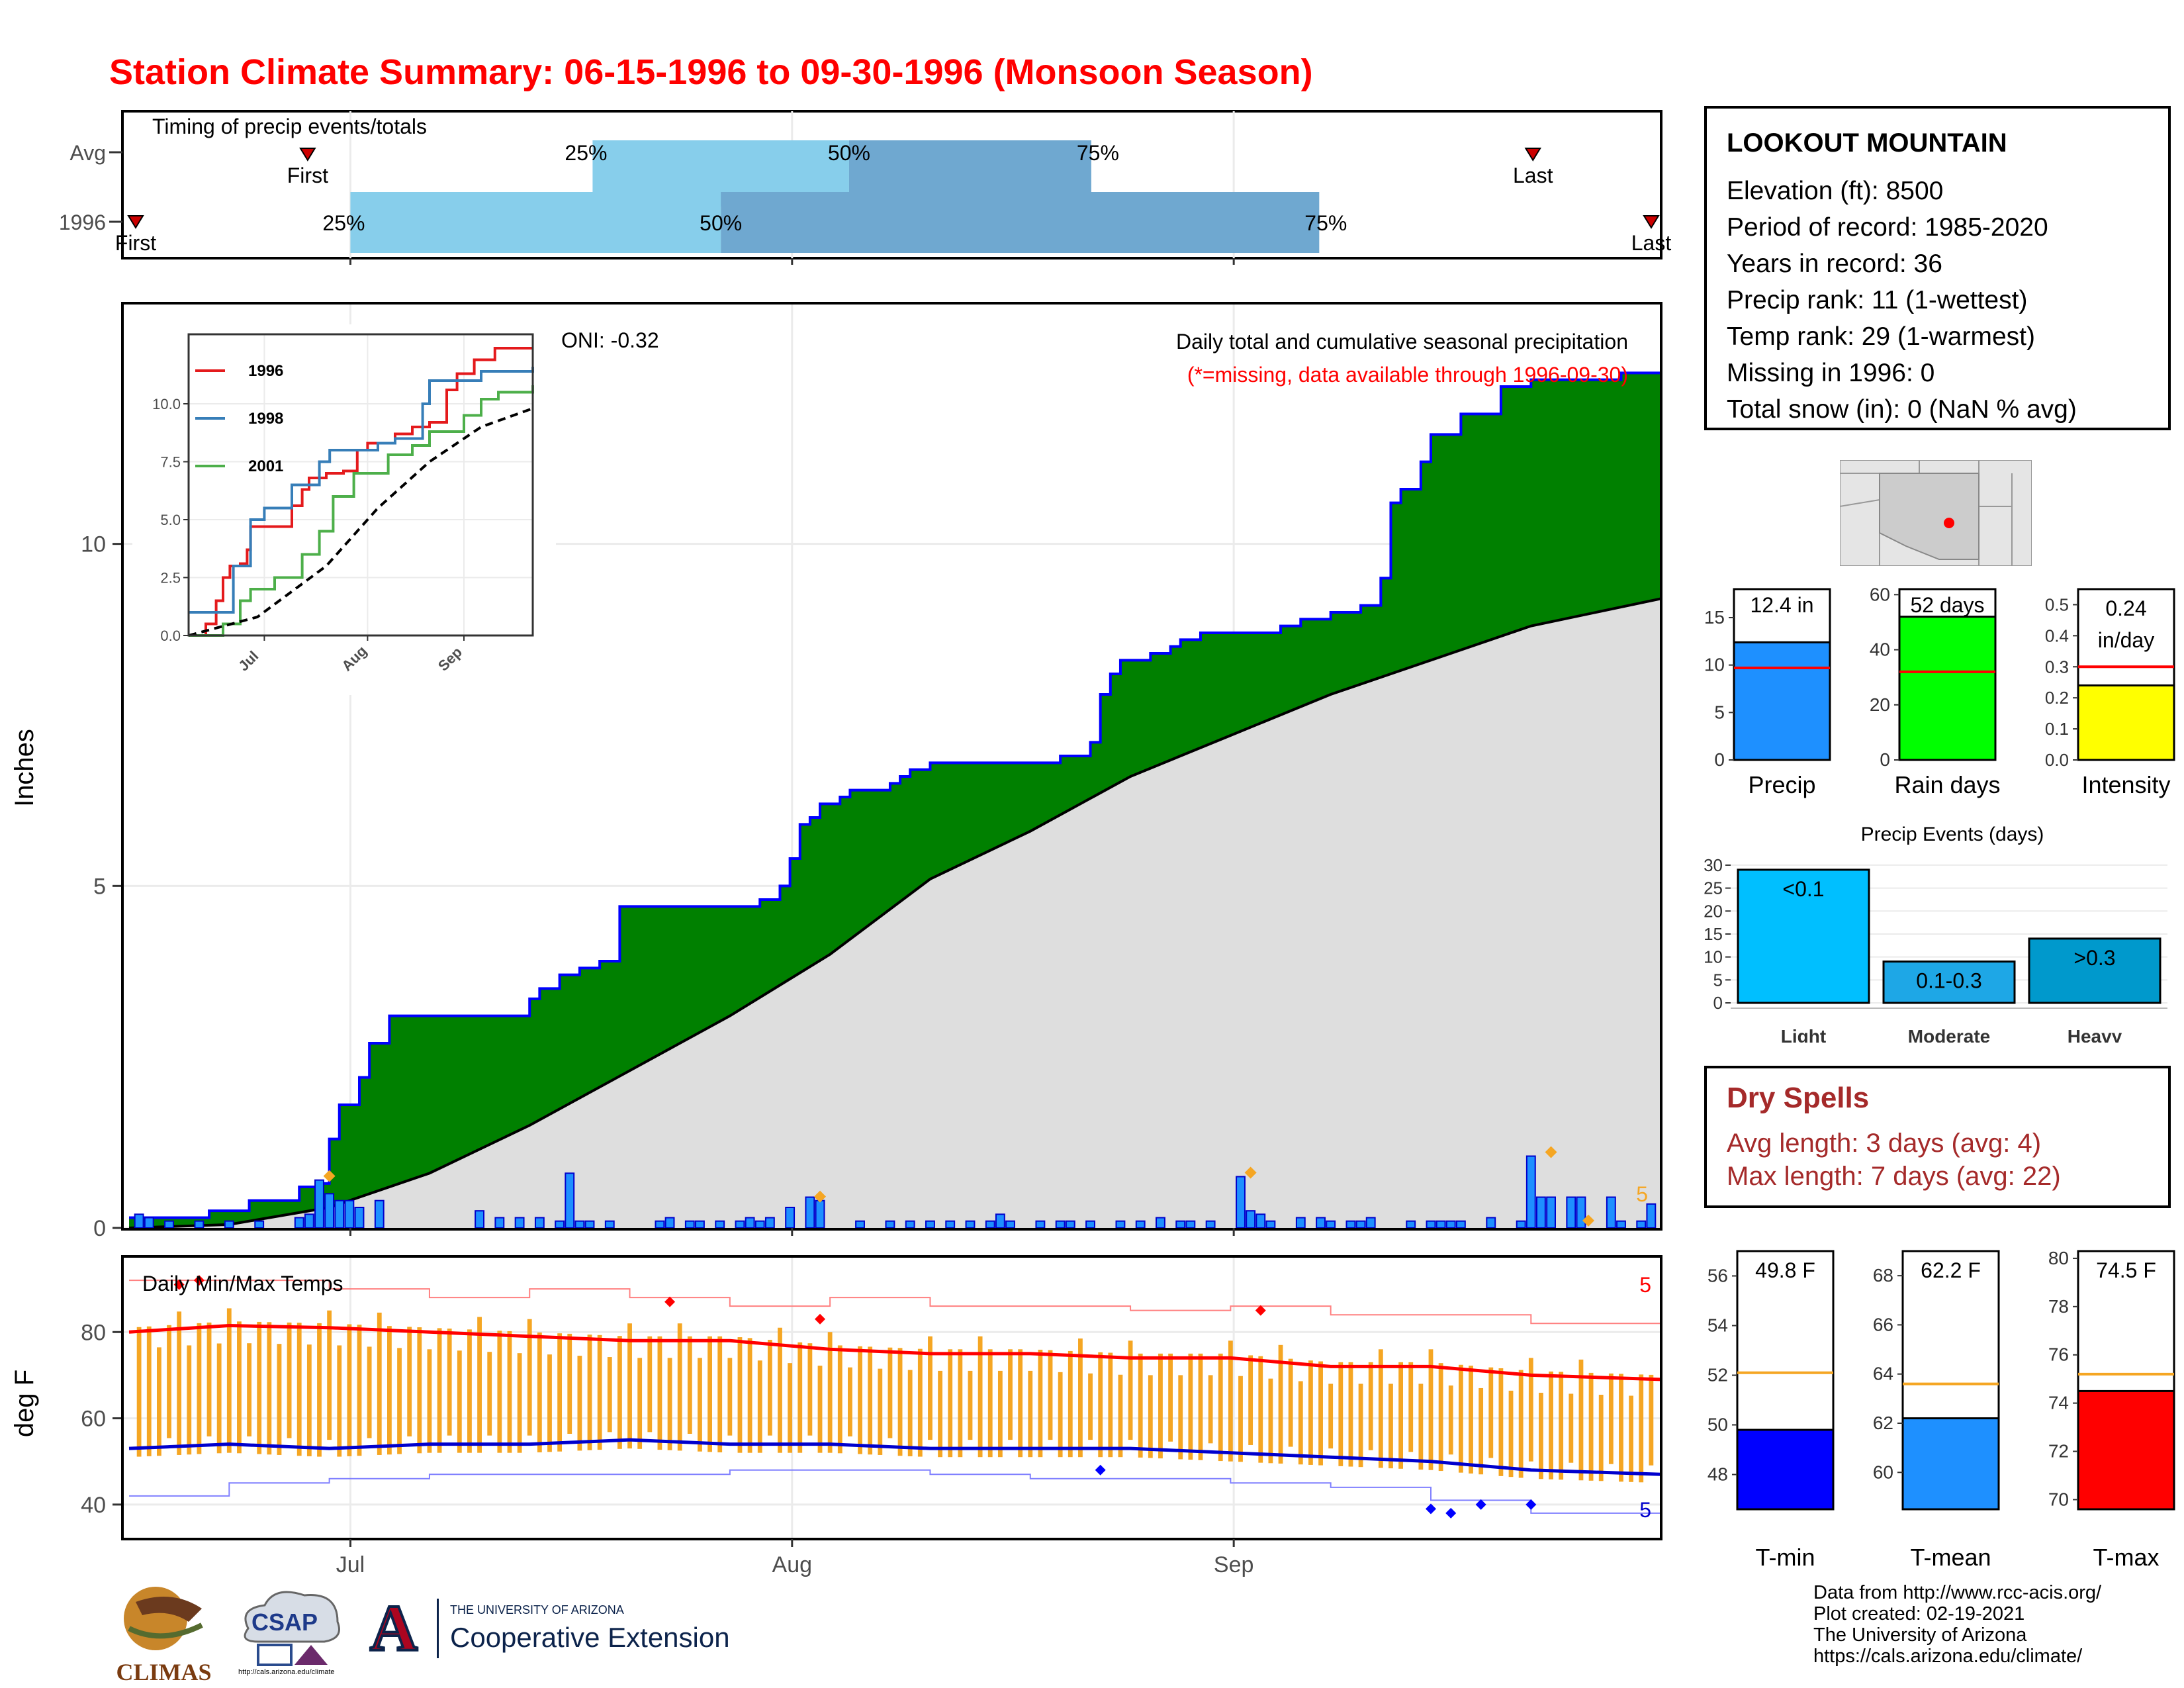 This screenshot has width=2184, height=1688. I want to click on timing-first-label: First, so click(307, 175).